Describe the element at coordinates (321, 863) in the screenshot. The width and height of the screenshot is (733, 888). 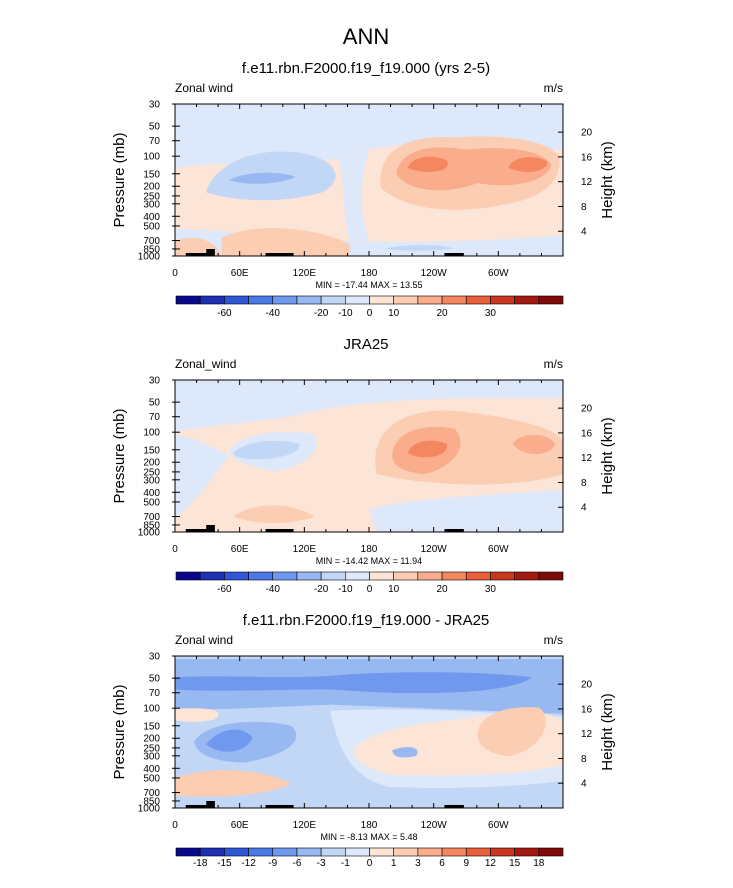
I see `colorbar-label: -3` at that location.